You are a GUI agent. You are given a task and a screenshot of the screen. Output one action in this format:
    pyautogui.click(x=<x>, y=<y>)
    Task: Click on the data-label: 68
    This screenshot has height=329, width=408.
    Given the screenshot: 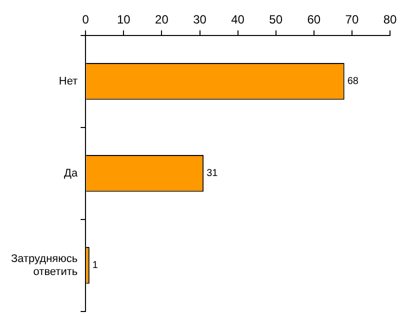 What is the action you would take?
    pyautogui.click(x=353, y=82)
    